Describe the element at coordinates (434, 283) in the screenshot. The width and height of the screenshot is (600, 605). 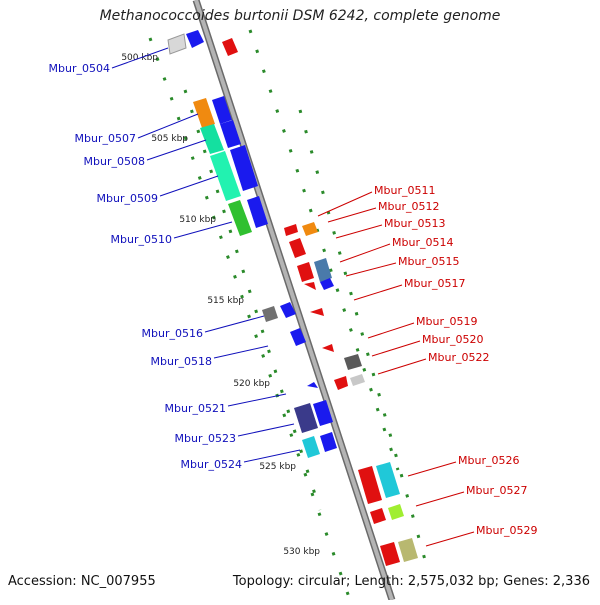
I see `gene-label-mbur-0517: Mbur_0517` at that location.